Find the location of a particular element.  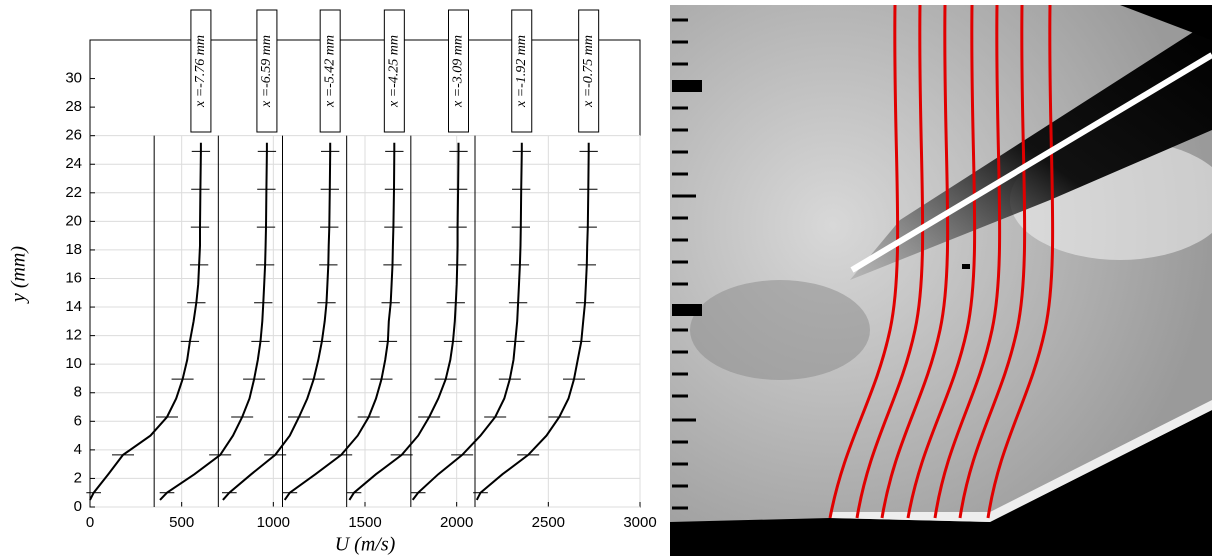

scale-ticks is located at coordinates (684, 264).